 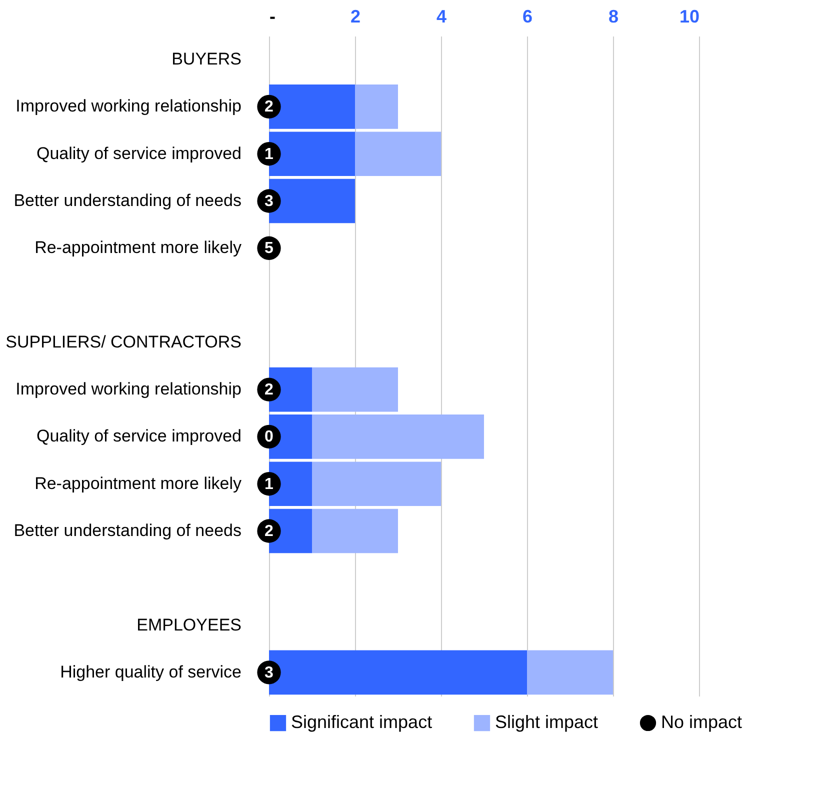 What do you see at coordinates (613, 16) in the screenshot?
I see `x-tick-label: 8` at bounding box center [613, 16].